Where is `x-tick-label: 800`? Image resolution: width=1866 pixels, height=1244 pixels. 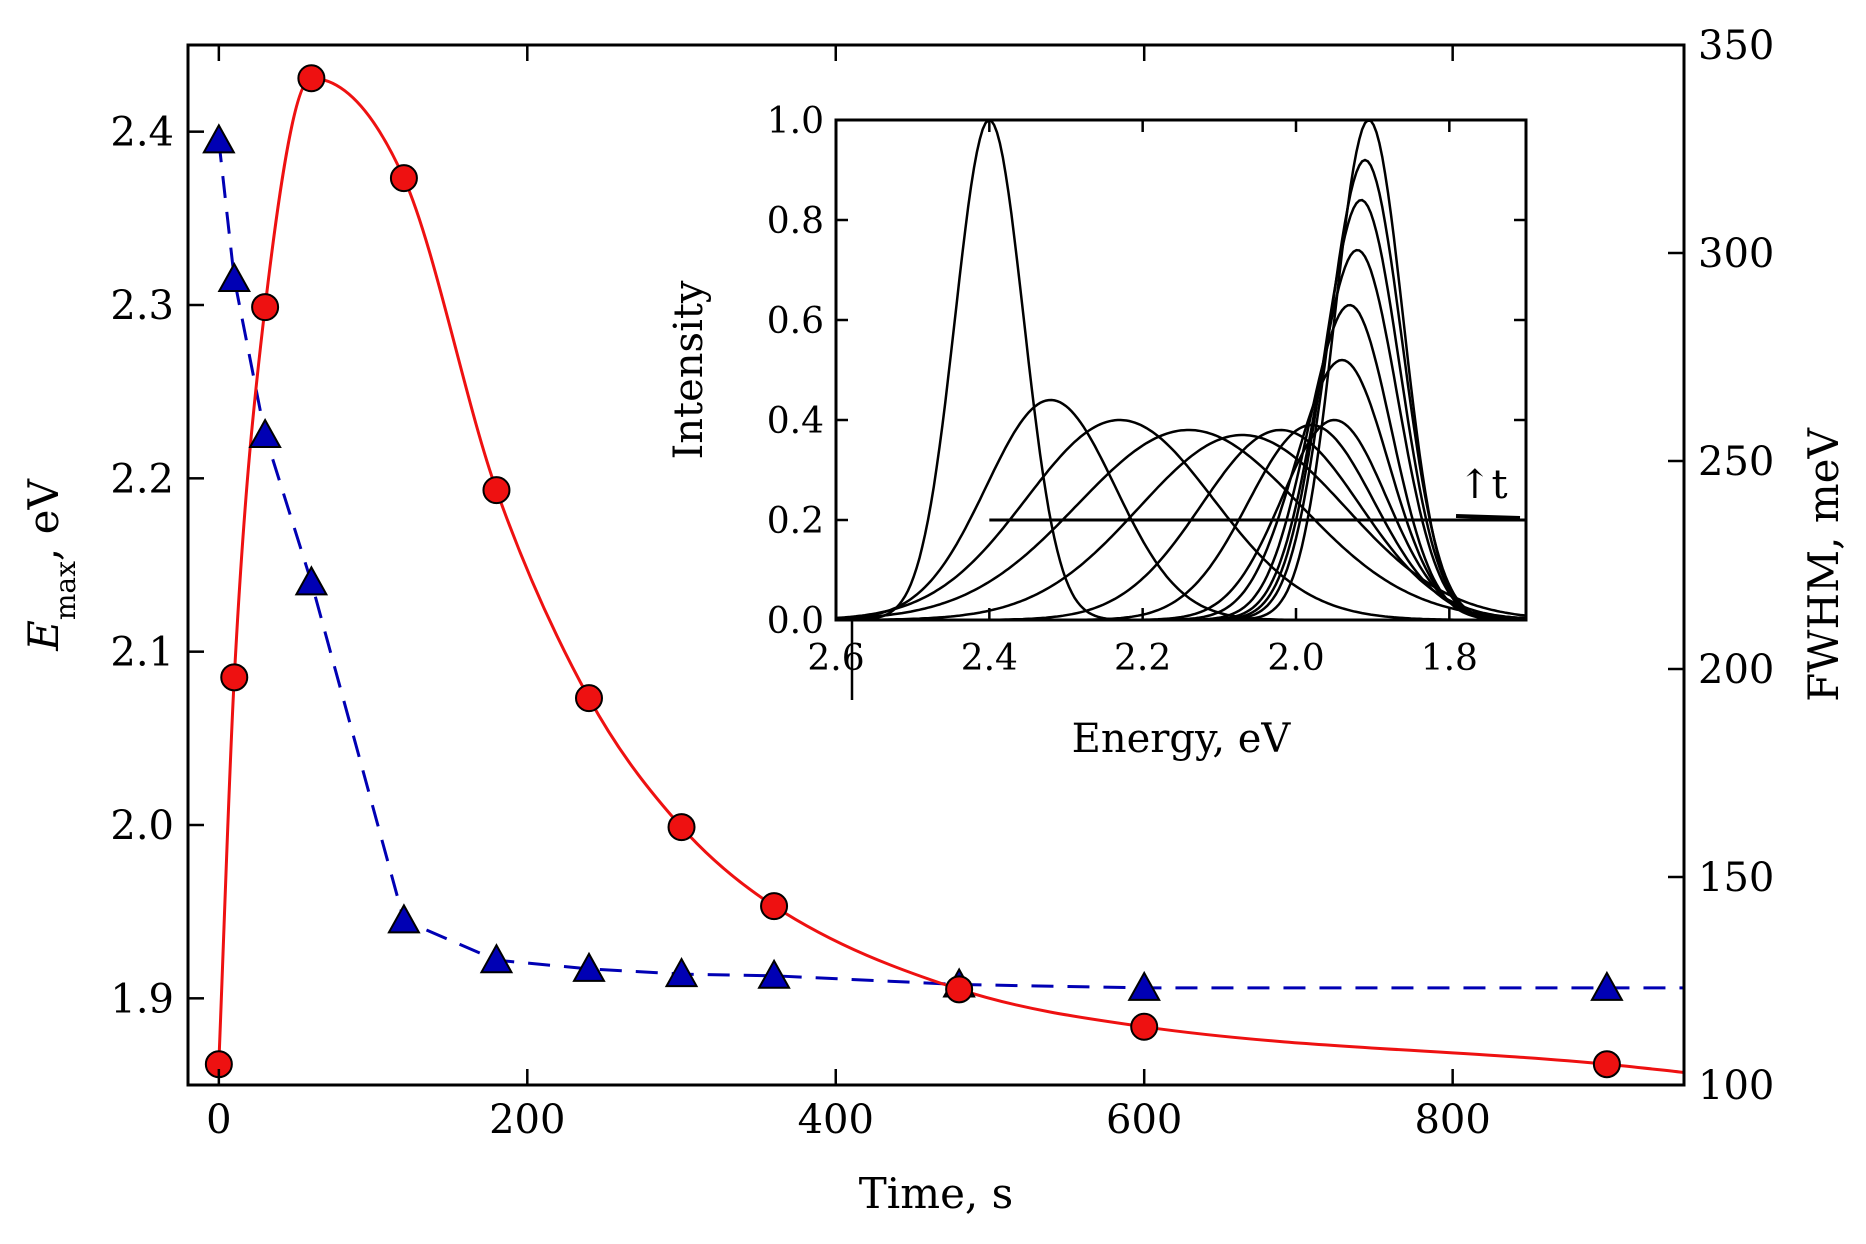
x-tick-label: 800 is located at coordinates (1452, 1120).